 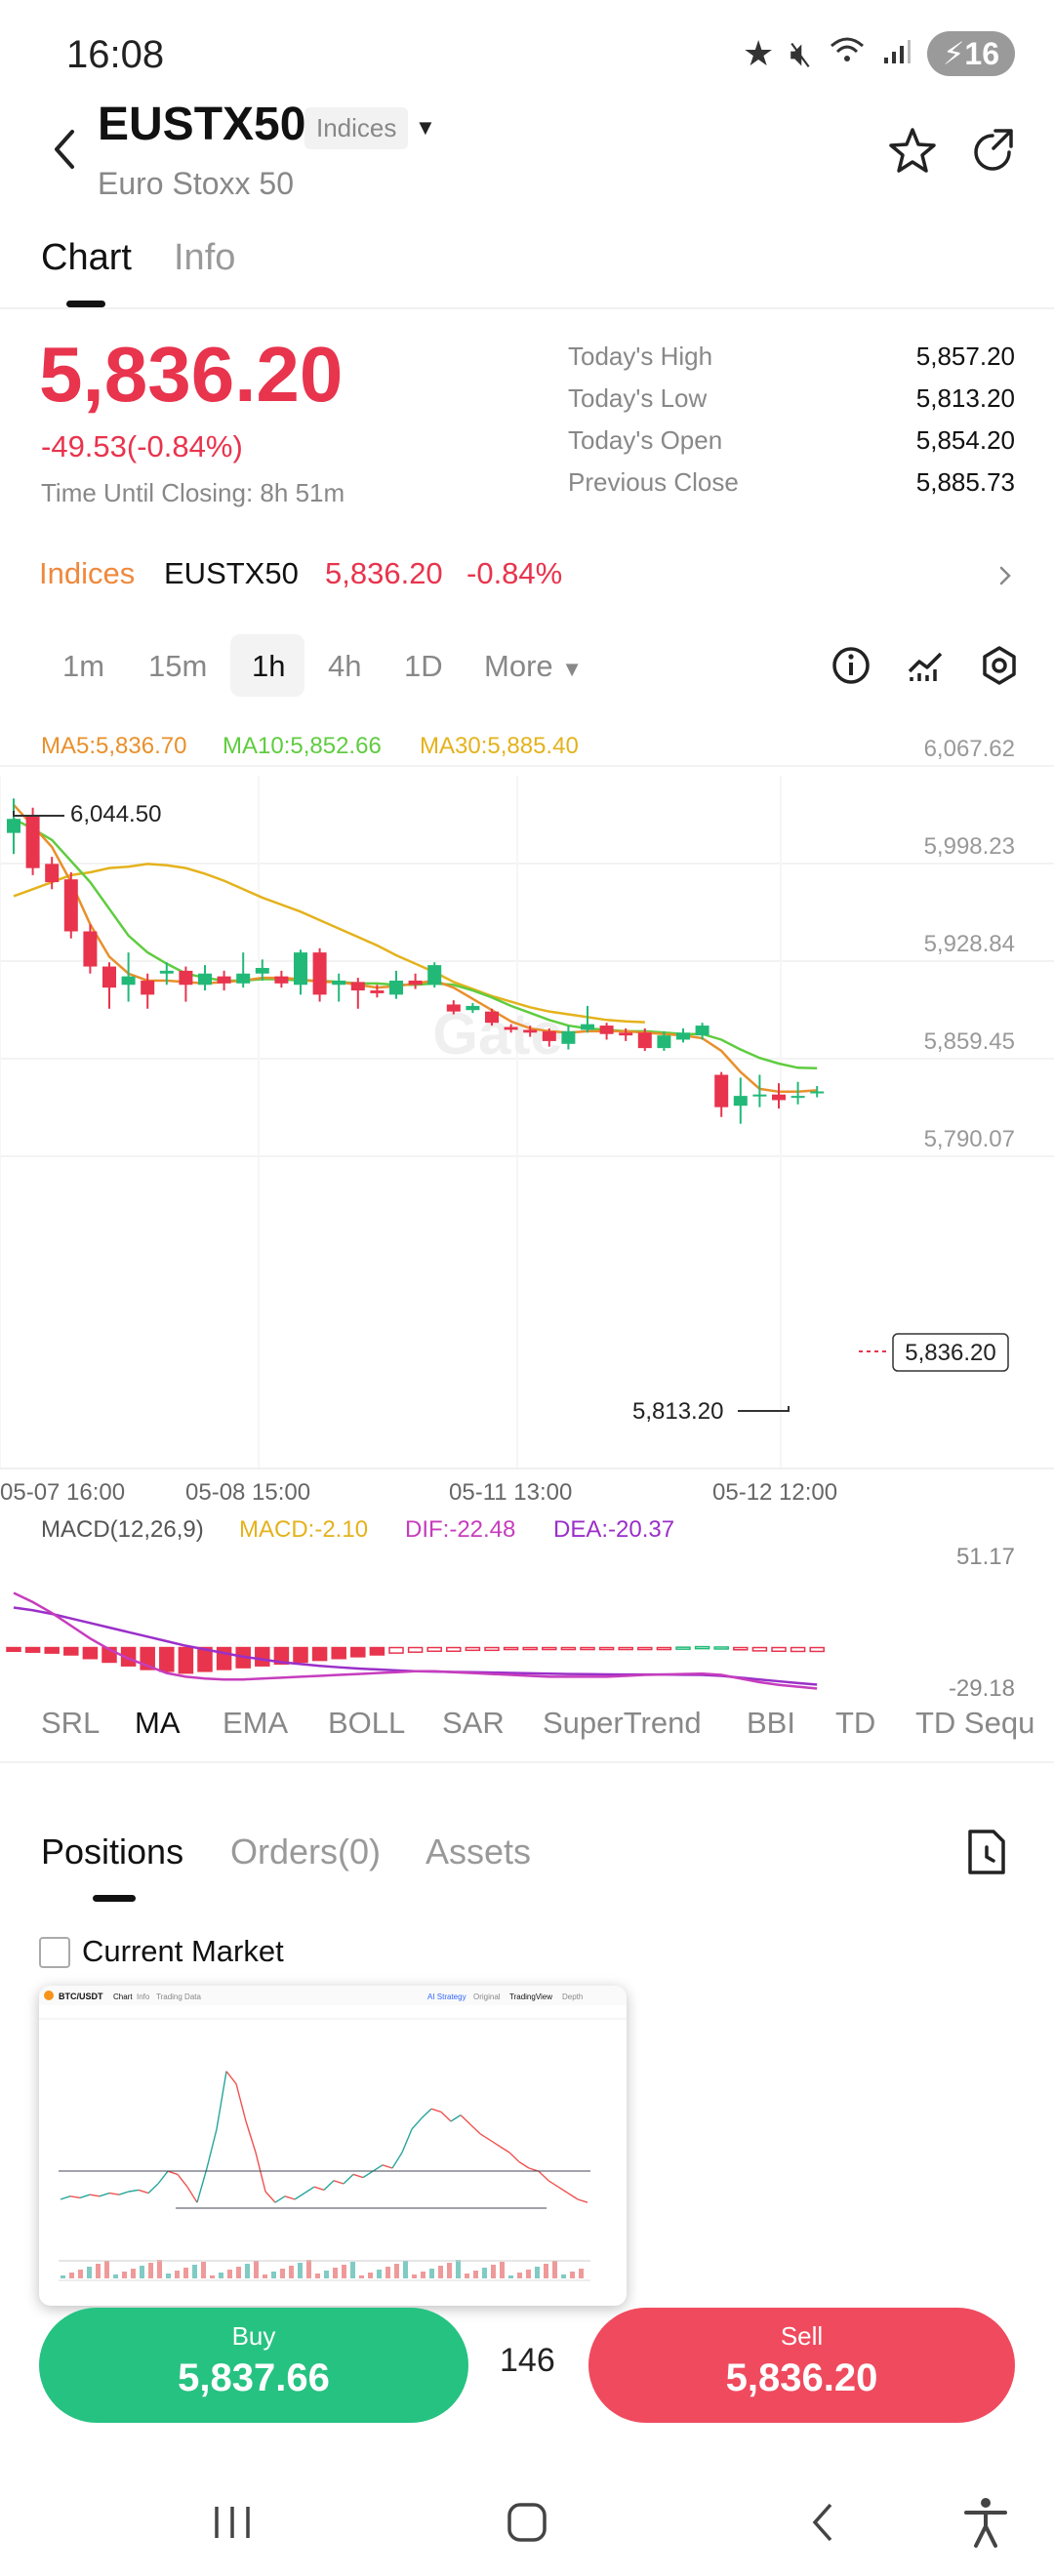 What do you see at coordinates (479, 1851) in the screenshot?
I see `tab-assets: Assets` at bounding box center [479, 1851].